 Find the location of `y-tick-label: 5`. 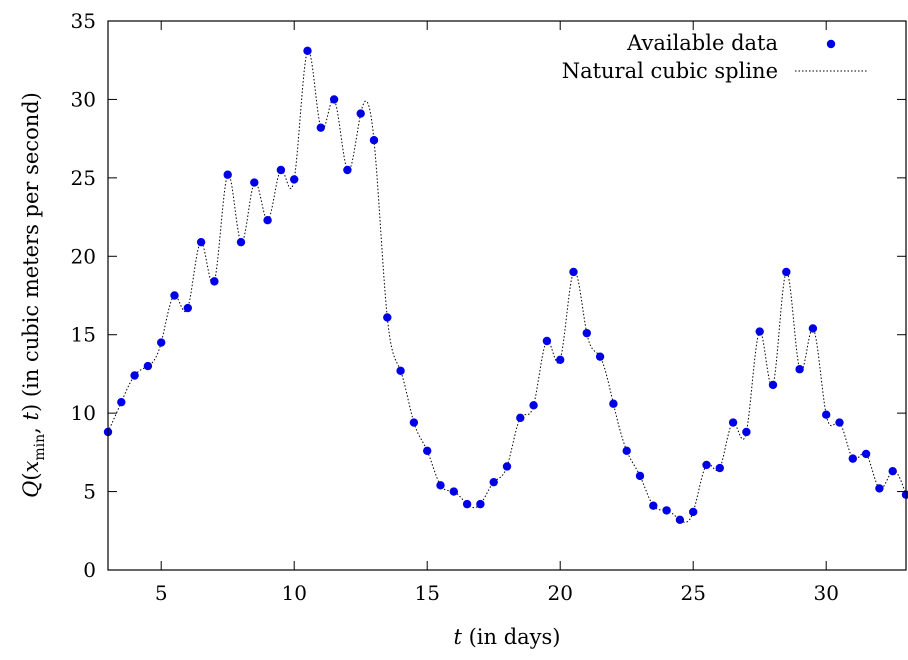

y-tick-label: 5 is located at coordinates (89, 492).